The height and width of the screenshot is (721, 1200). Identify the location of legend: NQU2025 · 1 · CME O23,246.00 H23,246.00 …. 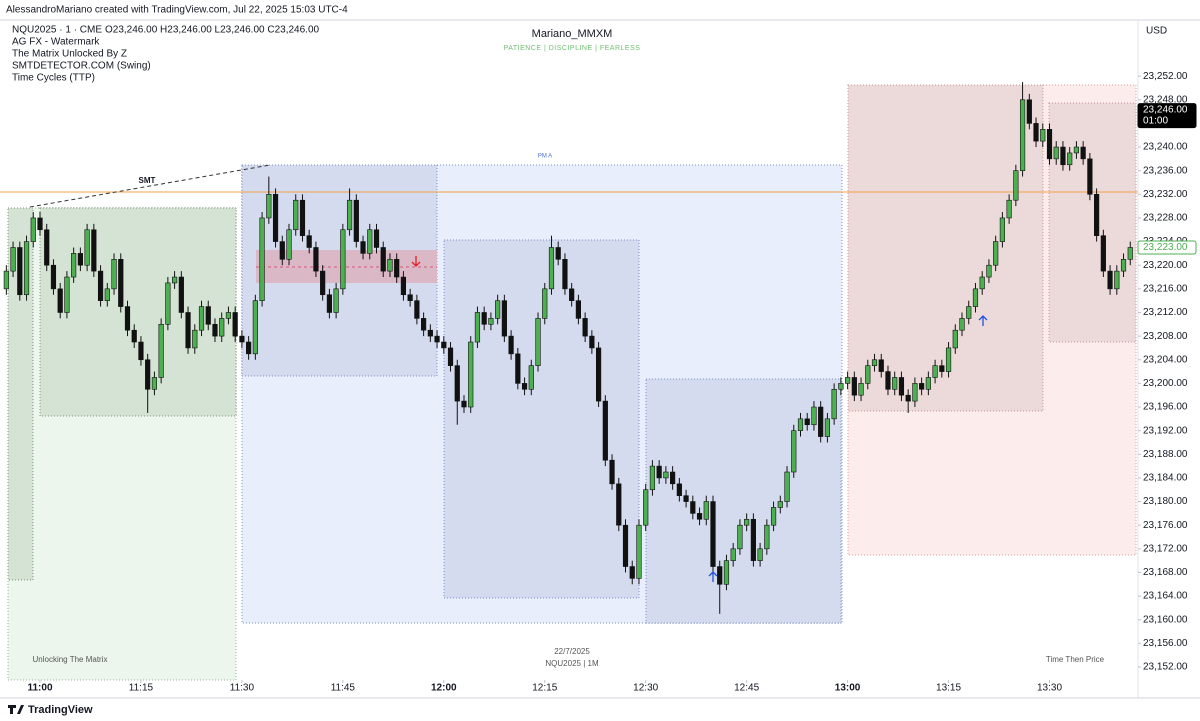
(166, 54).